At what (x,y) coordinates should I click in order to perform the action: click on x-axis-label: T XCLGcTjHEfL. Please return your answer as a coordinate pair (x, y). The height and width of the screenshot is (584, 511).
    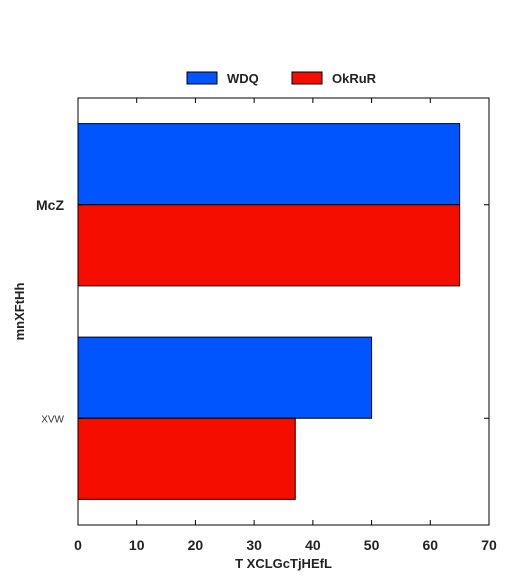
    Looking at the image, I should click on (283, 563).